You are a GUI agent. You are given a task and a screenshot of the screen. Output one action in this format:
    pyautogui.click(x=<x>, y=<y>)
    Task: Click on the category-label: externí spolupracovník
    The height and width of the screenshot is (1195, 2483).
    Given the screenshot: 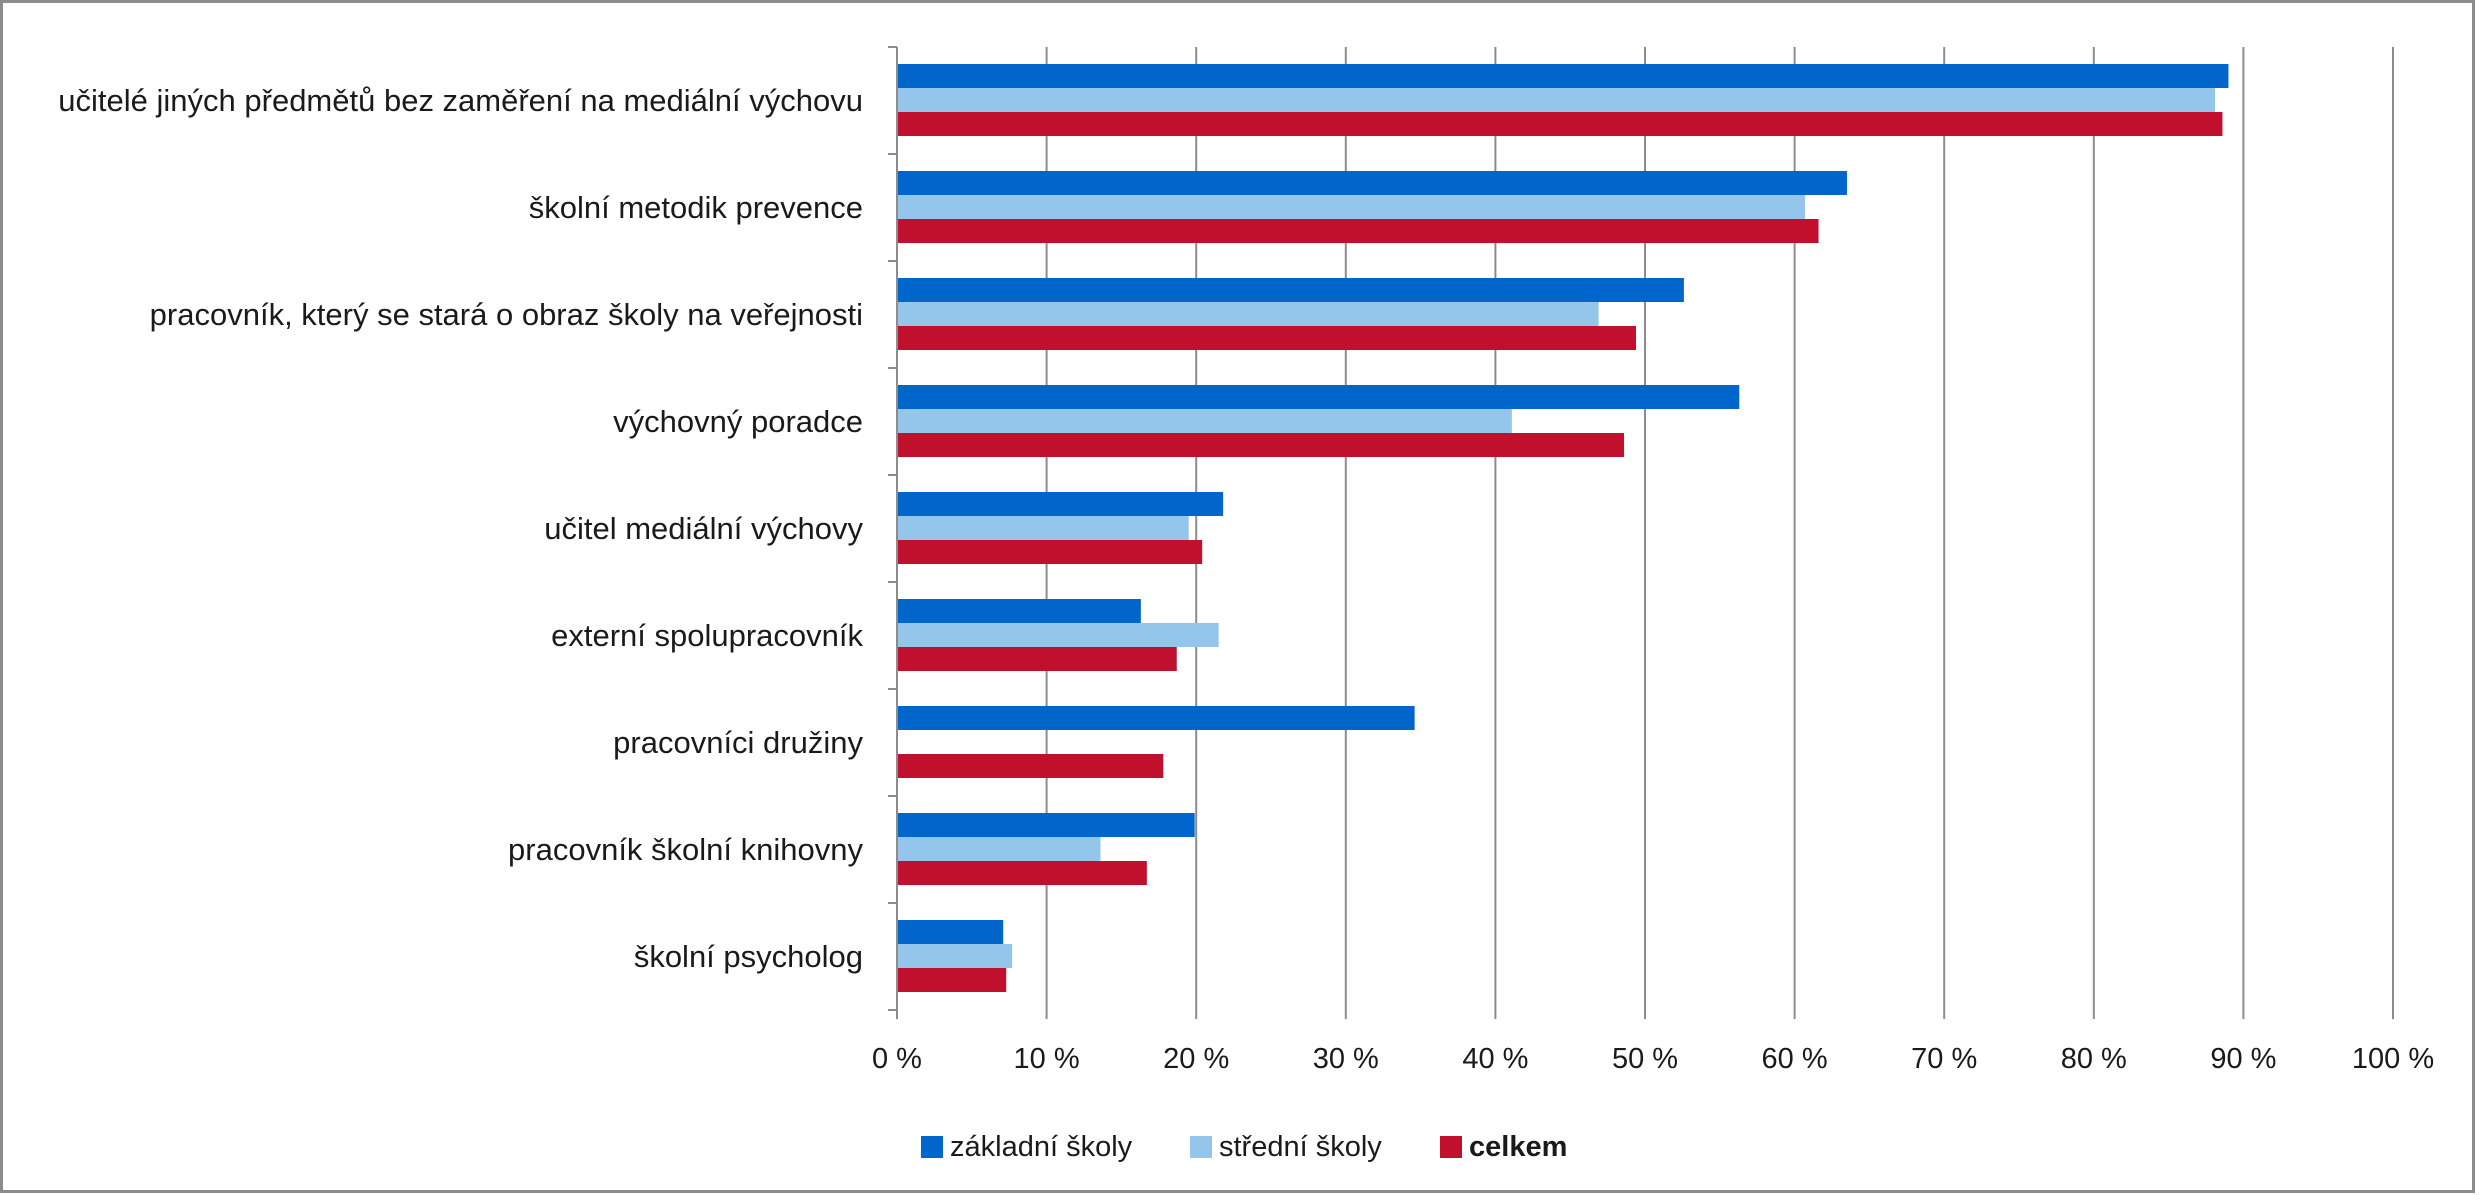 What is the action you would take?
    pyautogui.click(x=707, y=635)
    